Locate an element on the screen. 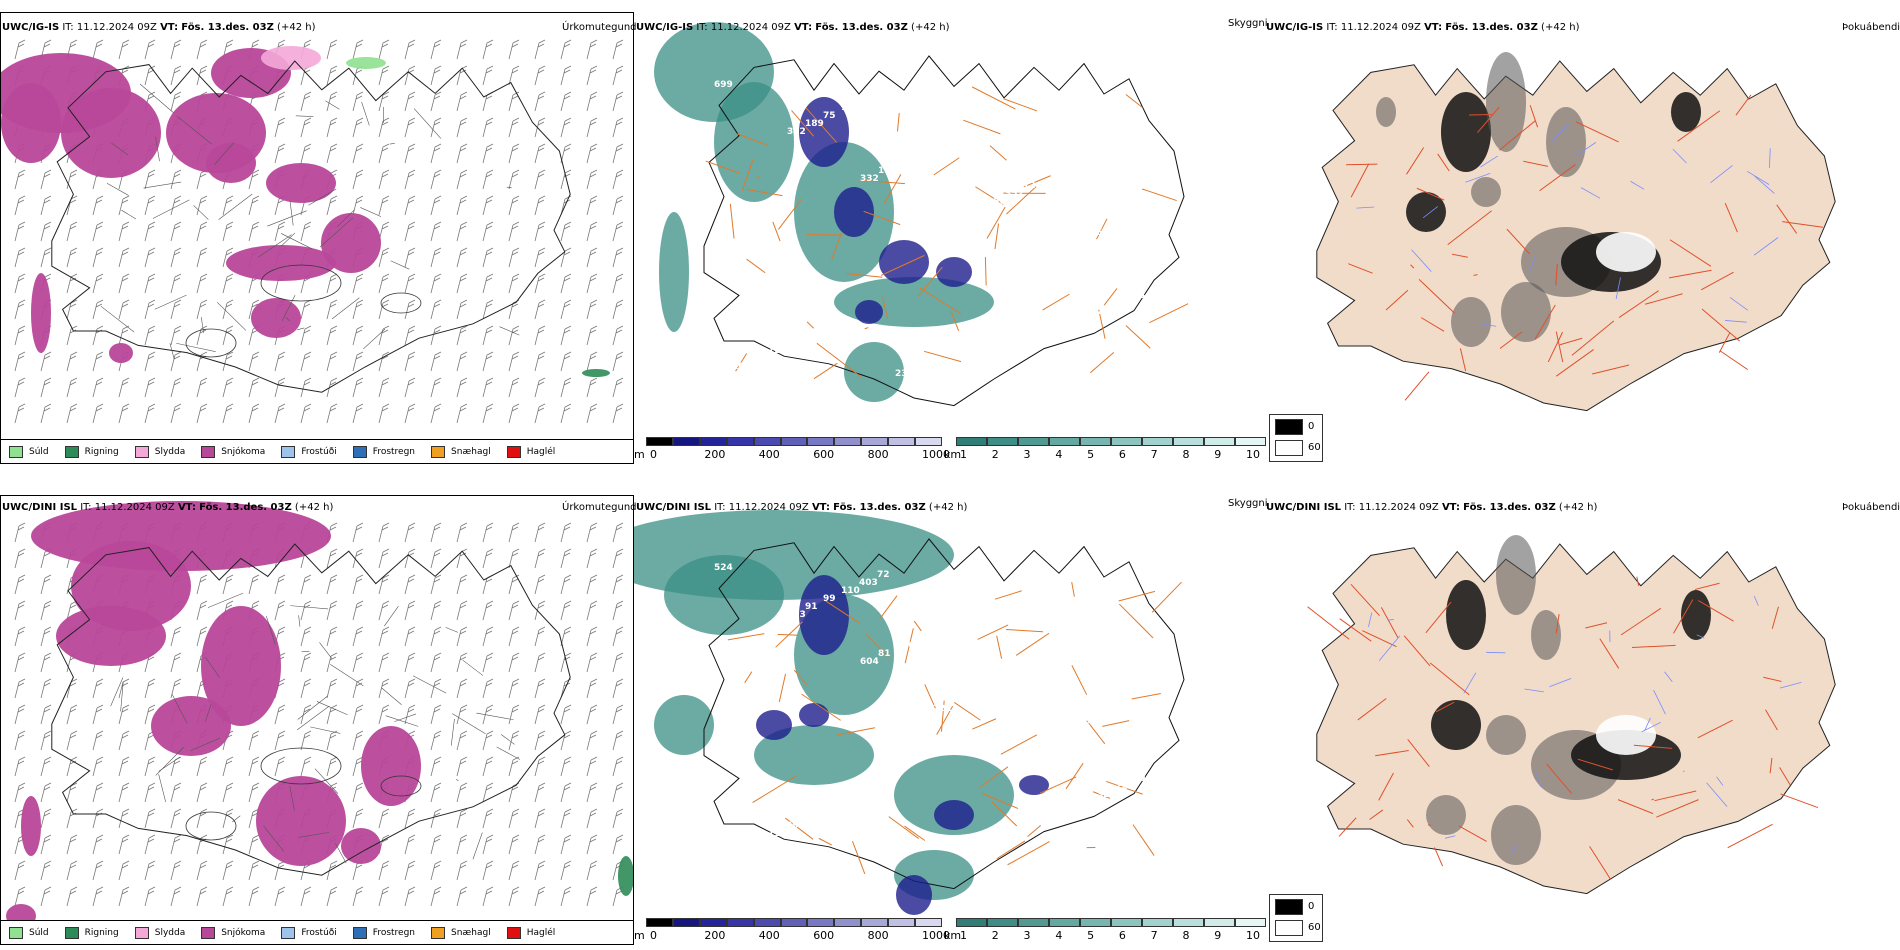 Image resolution: width=1900 pixels, height=950 pixels. colorbar-tick: 4 is located at coordinates (1059, 935).